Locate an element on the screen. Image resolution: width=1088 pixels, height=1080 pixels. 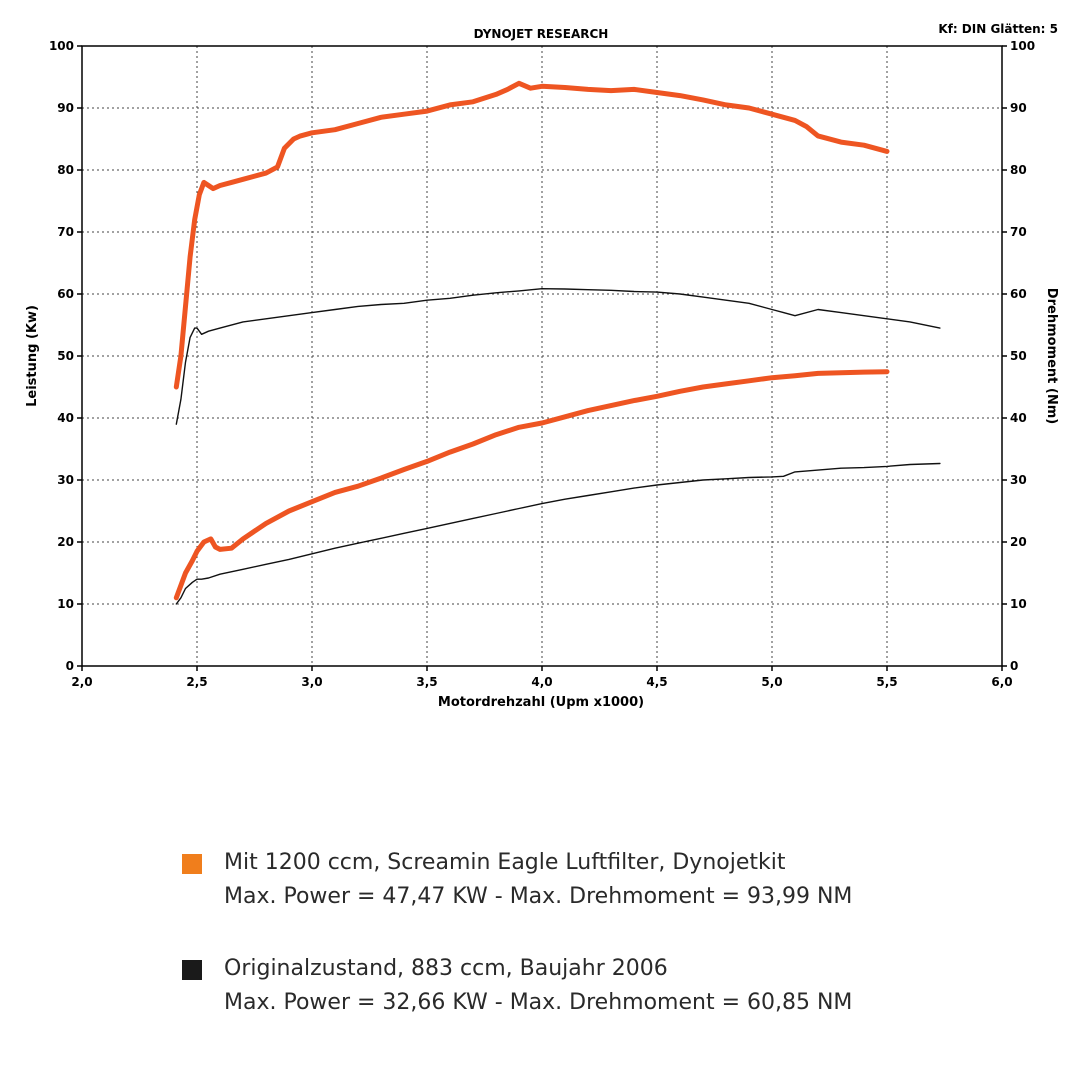
y-tick-label-right: 90 is located at coordinates (1018, 108).